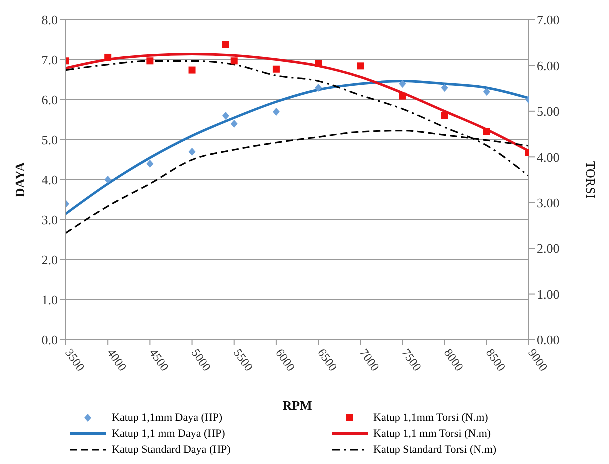 The width and height of the screenshot is (609, 464). What do you see at coordinates (117, 360) in the screenshot?
I see `x-tick-label: 4000` at bounding box center [117, 360].